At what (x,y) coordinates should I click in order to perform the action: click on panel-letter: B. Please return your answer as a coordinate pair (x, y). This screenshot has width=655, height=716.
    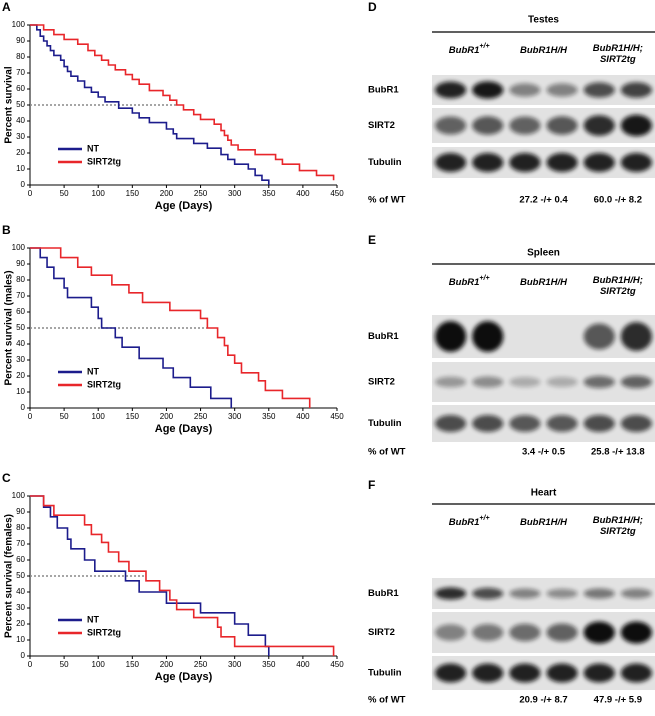
    Looking at the image, I should click on (6, 230).